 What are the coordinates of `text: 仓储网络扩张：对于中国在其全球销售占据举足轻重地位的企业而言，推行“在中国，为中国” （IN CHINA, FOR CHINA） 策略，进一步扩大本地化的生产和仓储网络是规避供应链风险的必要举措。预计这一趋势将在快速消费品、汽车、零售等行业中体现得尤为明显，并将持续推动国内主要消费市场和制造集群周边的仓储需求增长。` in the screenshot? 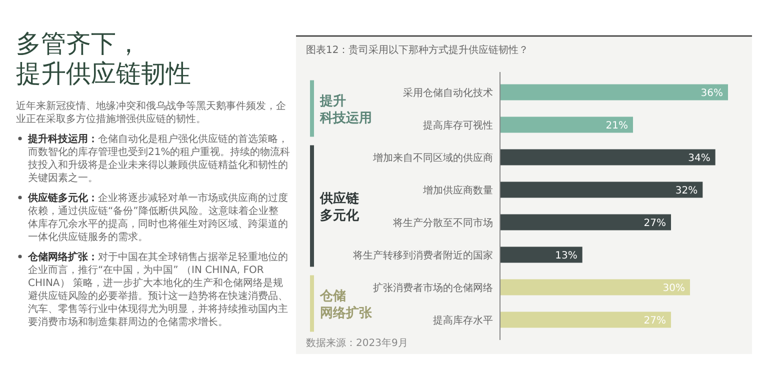 It's located at (157, 289).